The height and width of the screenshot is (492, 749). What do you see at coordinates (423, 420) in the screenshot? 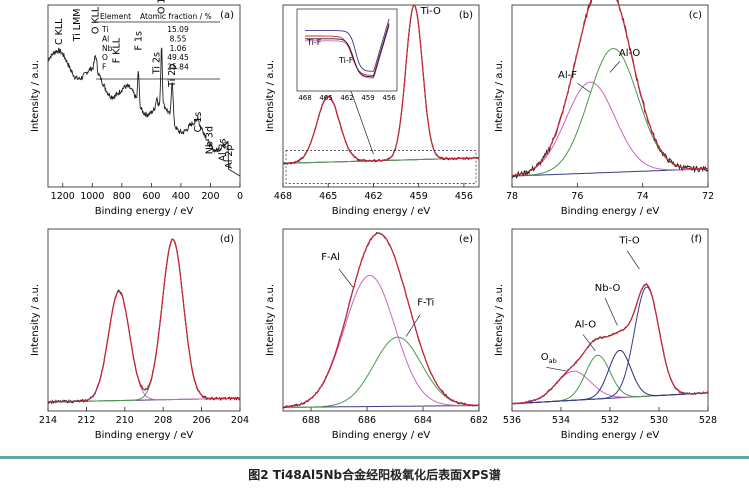
I see `x-tick-label: 684` at bounding box center [423, 420].